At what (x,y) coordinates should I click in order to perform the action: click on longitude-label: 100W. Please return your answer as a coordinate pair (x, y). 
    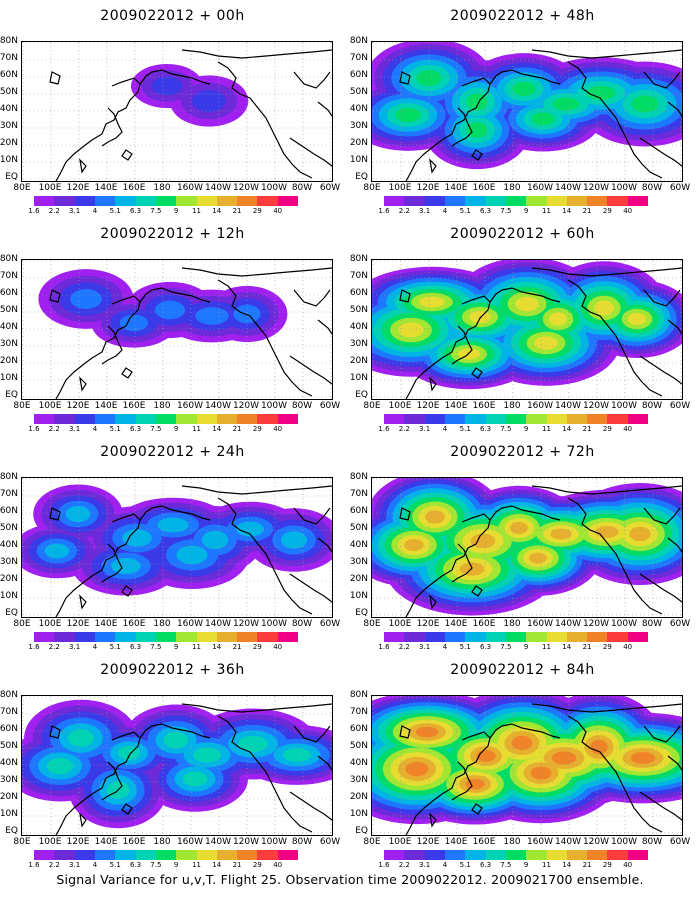
    Looking at the image, I should click on (274, 624).